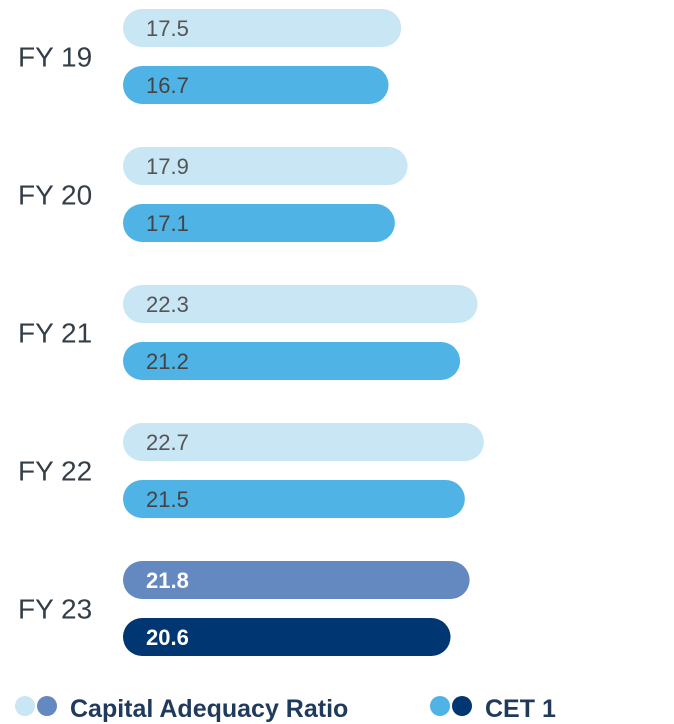 The height and width of the screenshot is (724, 674). I want to click on data-label: 21.8, so click(167, 580).